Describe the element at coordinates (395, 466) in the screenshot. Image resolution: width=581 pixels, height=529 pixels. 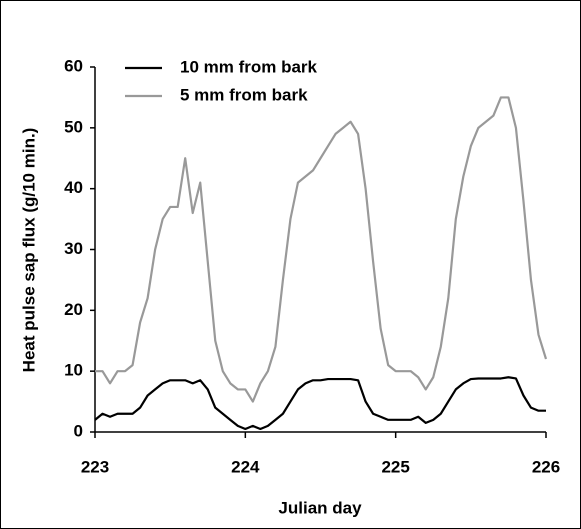
I see `x-tick-label: 225` at that location.